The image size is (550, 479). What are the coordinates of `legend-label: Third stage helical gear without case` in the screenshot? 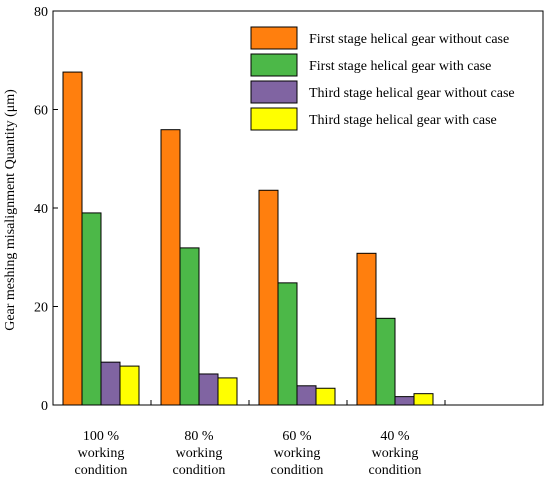 It's located at (412, 93).